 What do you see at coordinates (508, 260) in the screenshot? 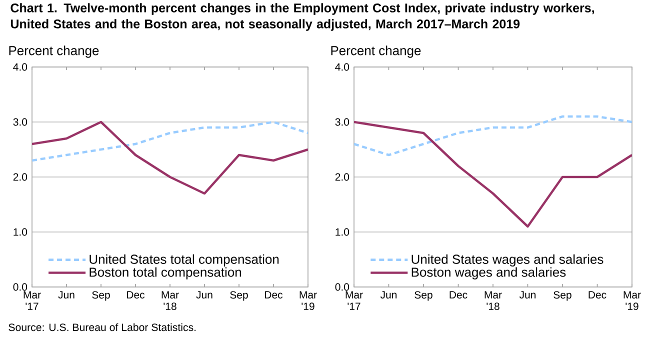
I see `legend-label: United States wages and salaries` at bounding box center [508, 260].